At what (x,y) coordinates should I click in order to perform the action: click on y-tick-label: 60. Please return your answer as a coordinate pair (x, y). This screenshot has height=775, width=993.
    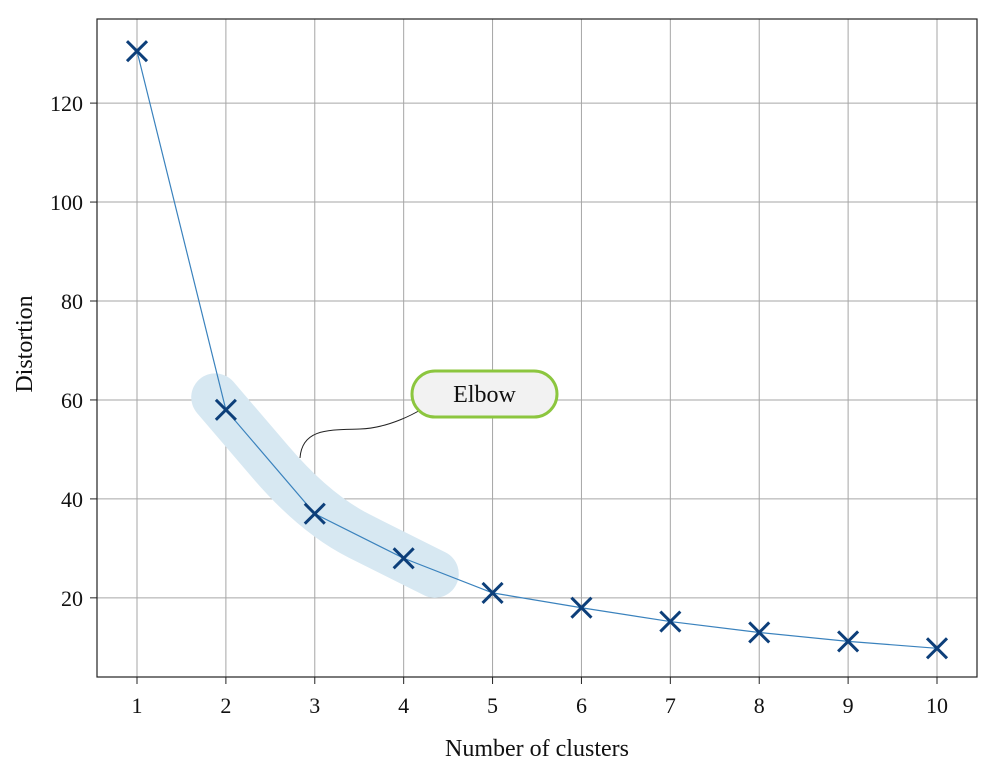
    Looking at the image, I should click on (72, 400).